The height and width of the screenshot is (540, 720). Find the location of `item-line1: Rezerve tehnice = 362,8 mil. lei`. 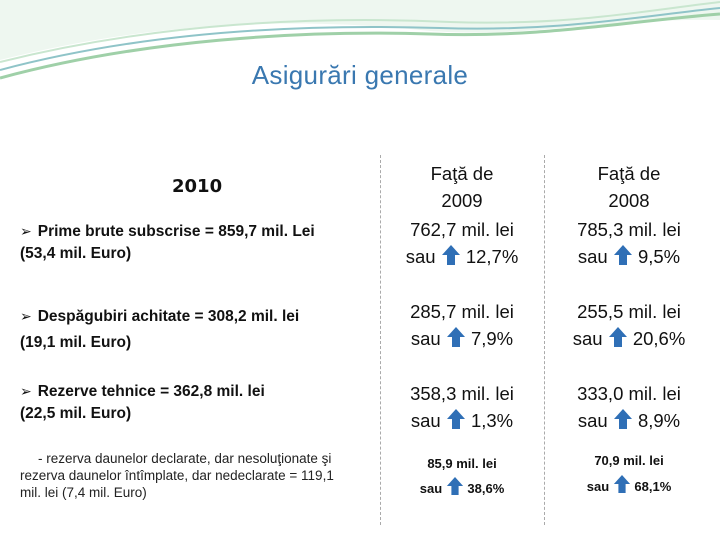

item-line1: Rezerve tehnice = 362,8 mil. lei is located at coordinates (151, 391).